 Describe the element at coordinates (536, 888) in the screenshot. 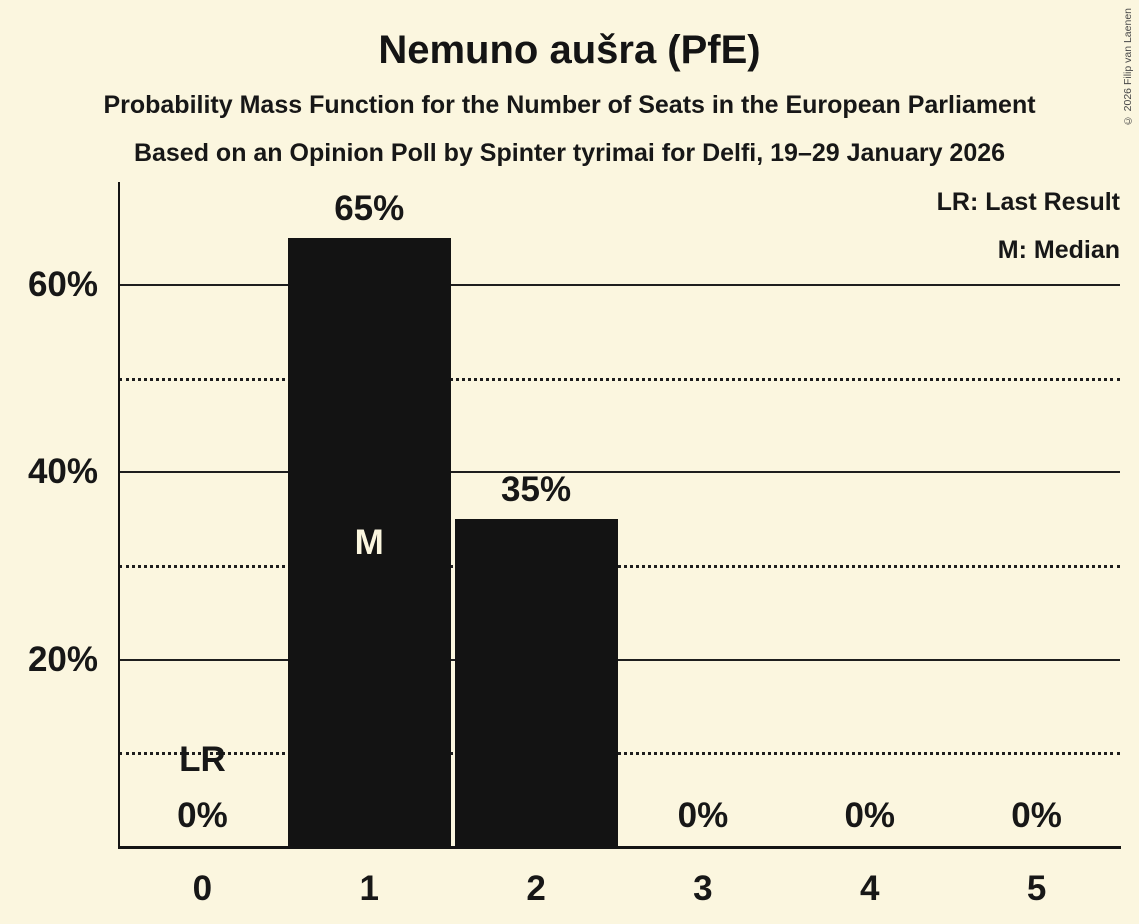

I see `x-tick-label: 2` at that location.